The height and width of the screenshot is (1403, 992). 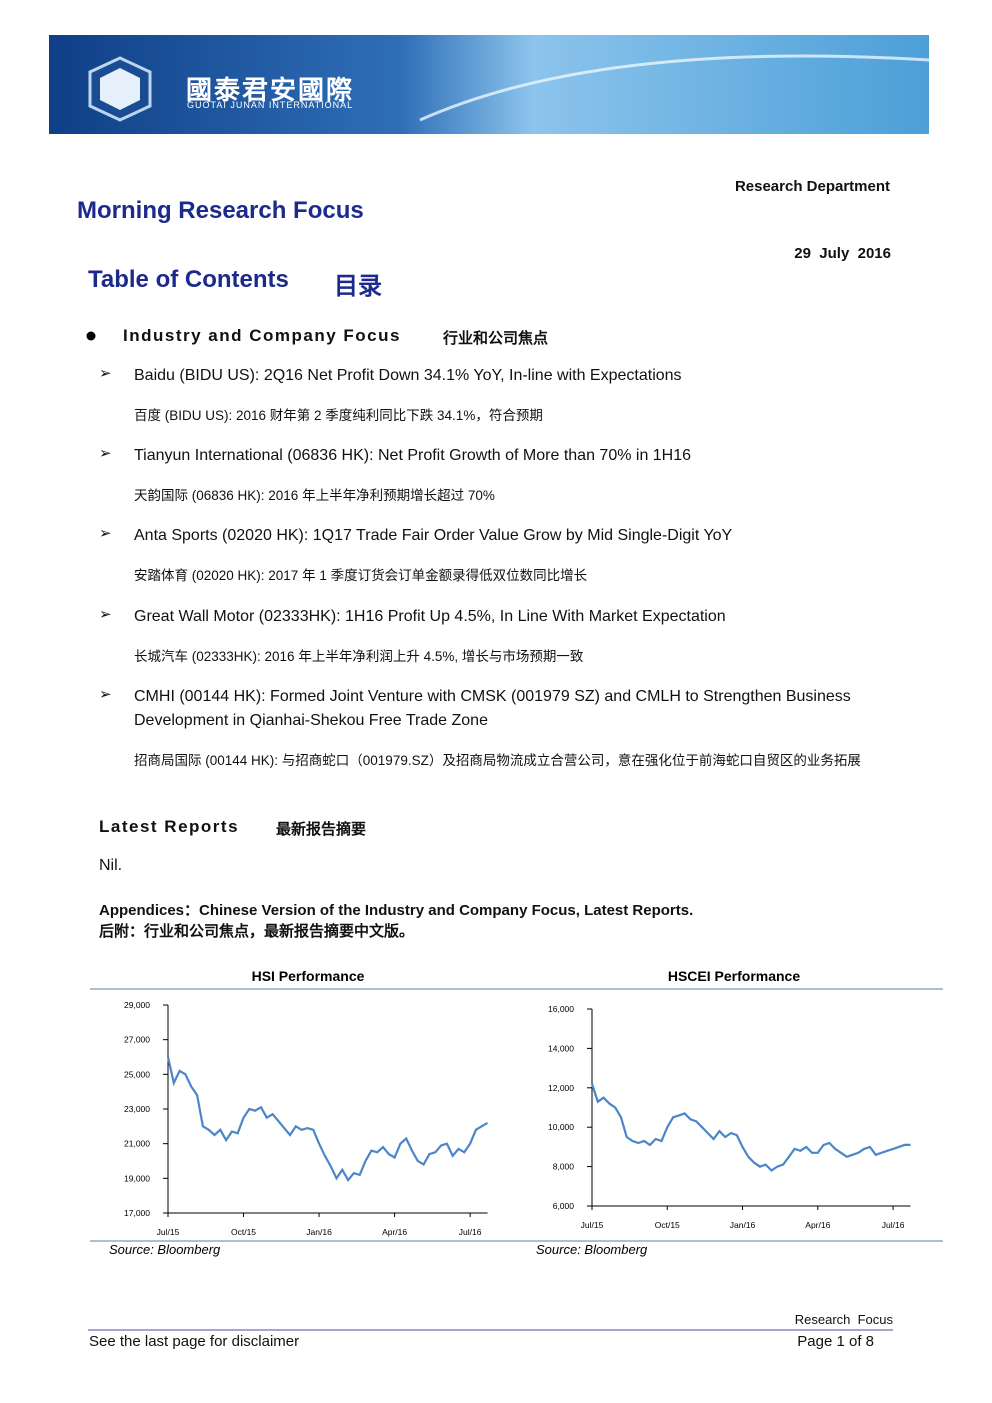 What do you see at coordinates (734, 976) in the screenshot?
I see `chart-title: HSCEI Performance` at bounding box center [734, 976].